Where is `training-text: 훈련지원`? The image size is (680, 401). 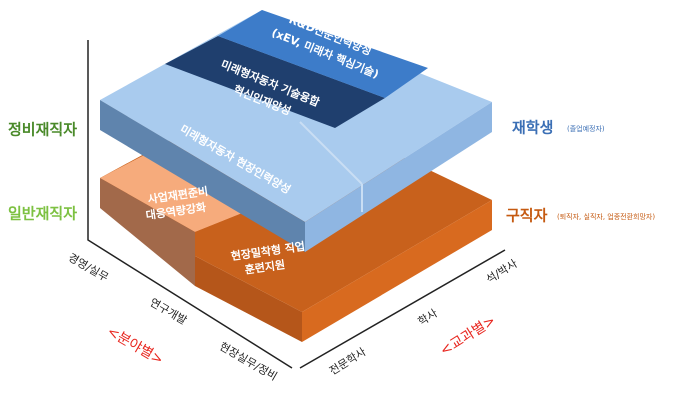 training-text: 훈련지원 is located at coordinates (265, 266).